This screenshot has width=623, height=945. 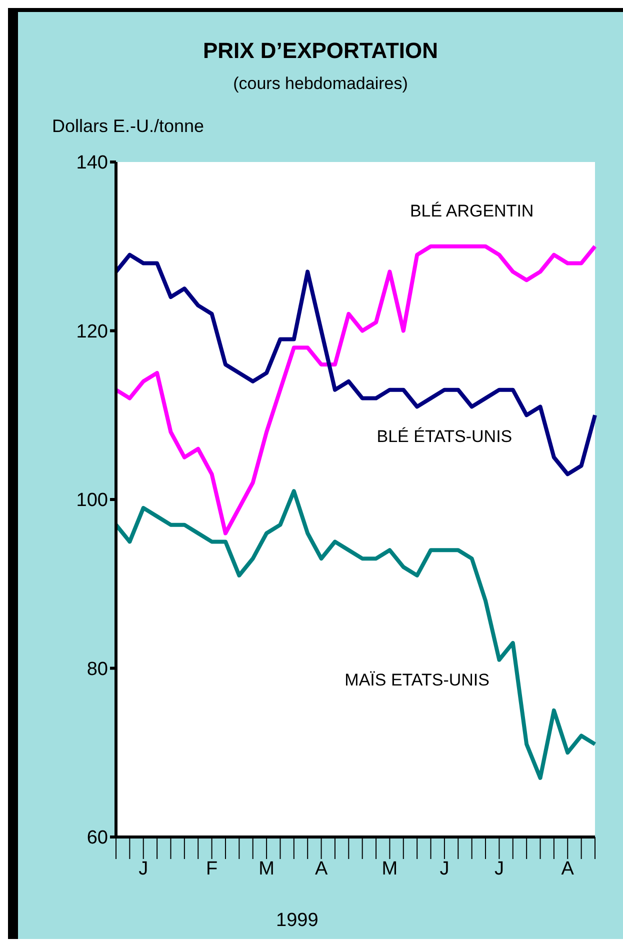 What do you see at coordinates (92, 163) in the screenshot?
I see `y-tick-label: 140` at bounding box center [92, 163].